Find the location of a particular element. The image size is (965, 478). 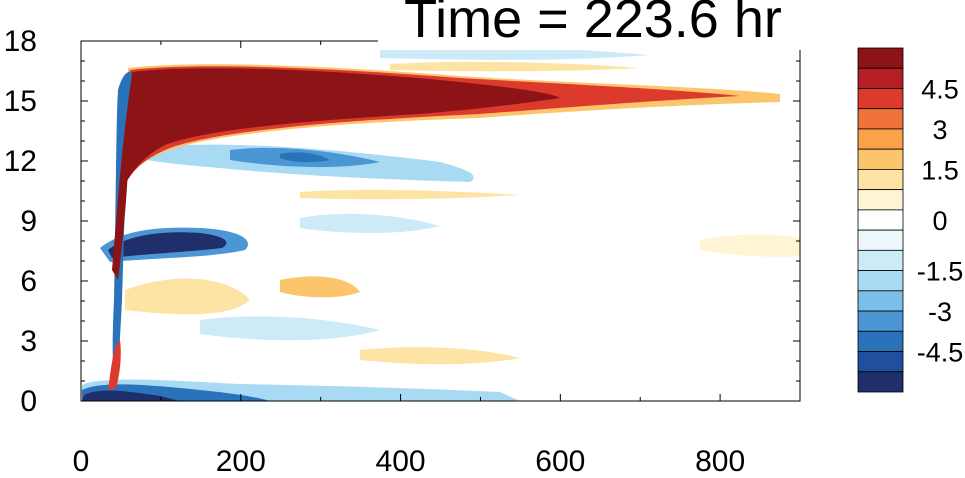

weak-negative-patch-low is located at coordinates (290, 328).